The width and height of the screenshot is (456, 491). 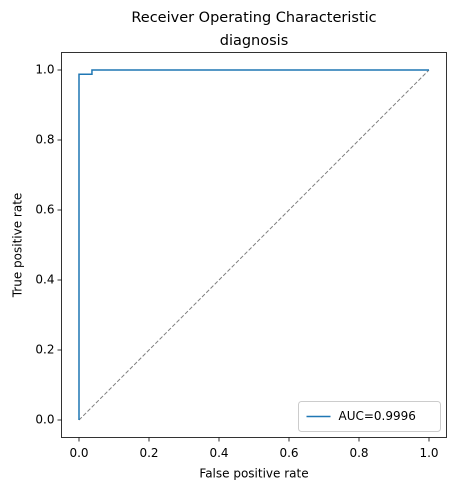 What do you see at coordinates (288, 453) in the screenshot?
I see `x-tick-label: 0.6` at bounding box center [288, 453].